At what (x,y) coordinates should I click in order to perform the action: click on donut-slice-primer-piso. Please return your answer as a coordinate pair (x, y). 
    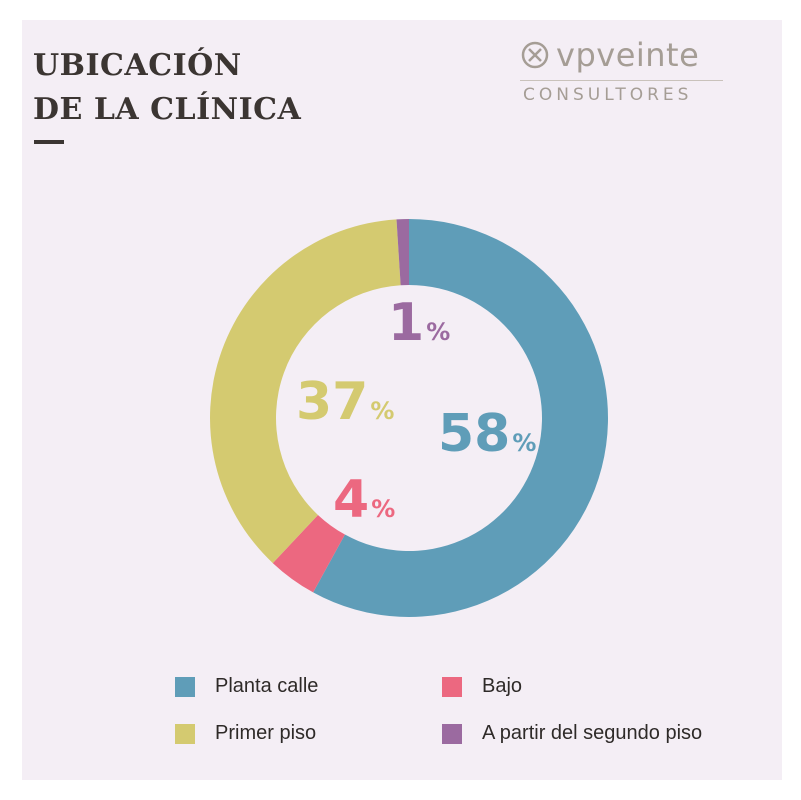
    Looking at the image, I should click on (305, 391).